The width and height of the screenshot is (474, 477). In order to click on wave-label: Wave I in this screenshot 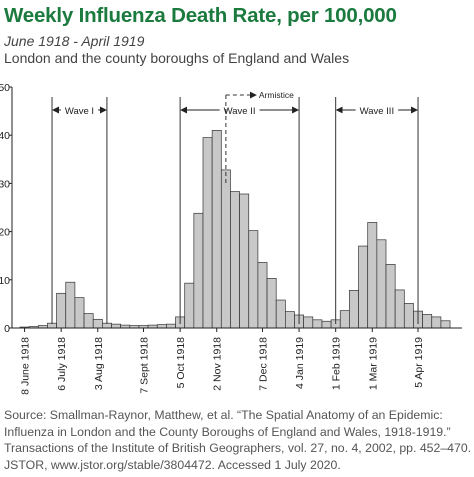, I will do `click(79, 111)`.